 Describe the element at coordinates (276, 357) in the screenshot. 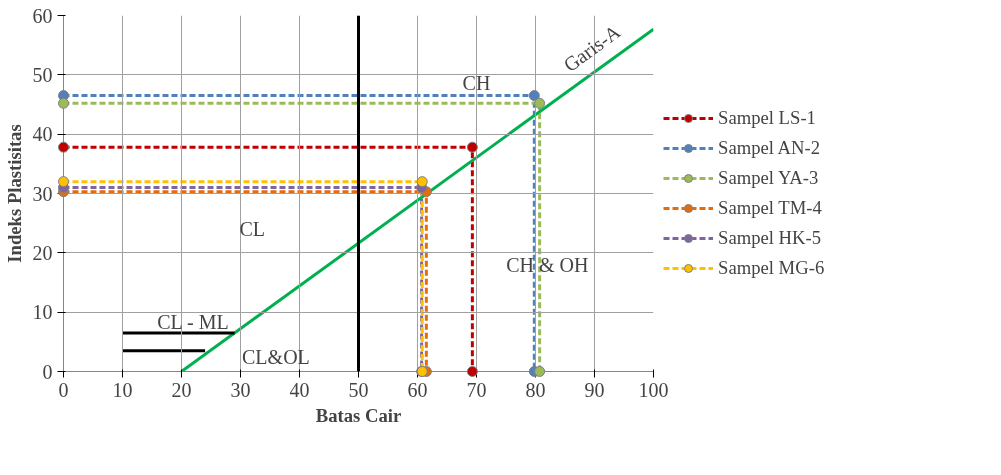

I see `annotation: CL&OL` at that location.